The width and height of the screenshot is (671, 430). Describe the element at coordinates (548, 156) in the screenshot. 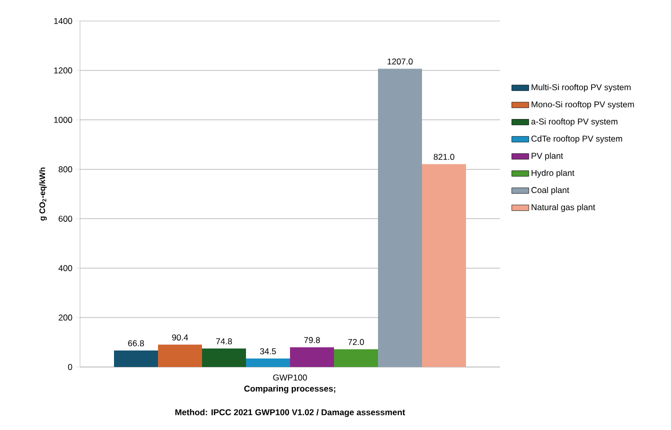

I see `legend-label: PV plant` at that location.